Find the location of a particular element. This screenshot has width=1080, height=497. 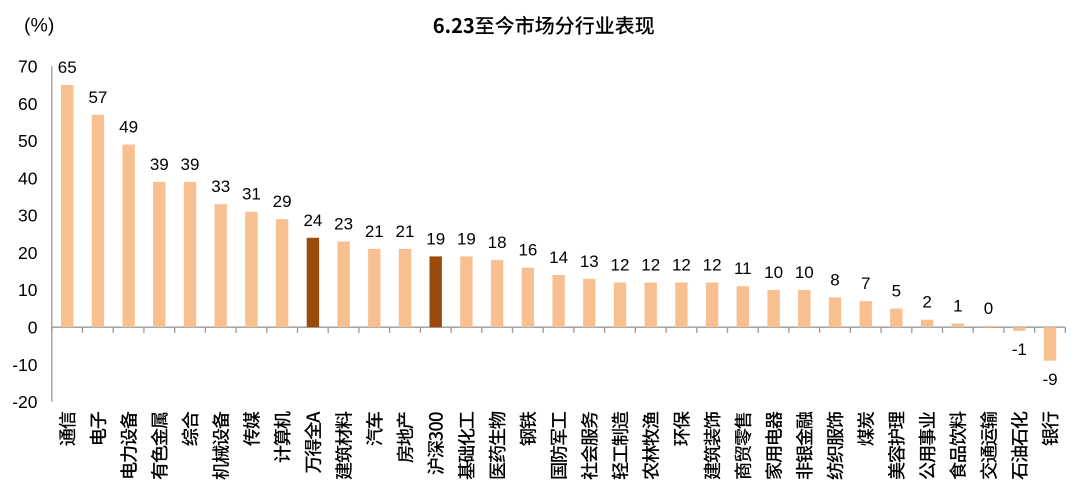

svg-text: 49 is located at coordinates (128, 127).